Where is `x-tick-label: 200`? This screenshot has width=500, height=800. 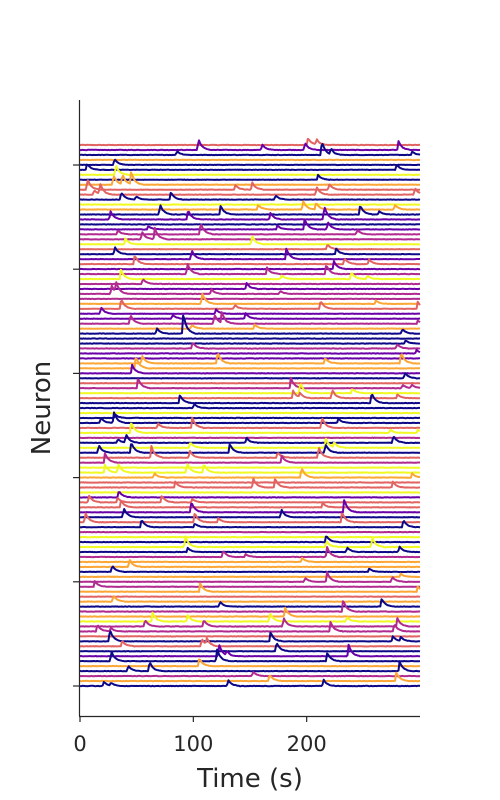
x-tick-label: 200 is located at coordinates (307, 744).